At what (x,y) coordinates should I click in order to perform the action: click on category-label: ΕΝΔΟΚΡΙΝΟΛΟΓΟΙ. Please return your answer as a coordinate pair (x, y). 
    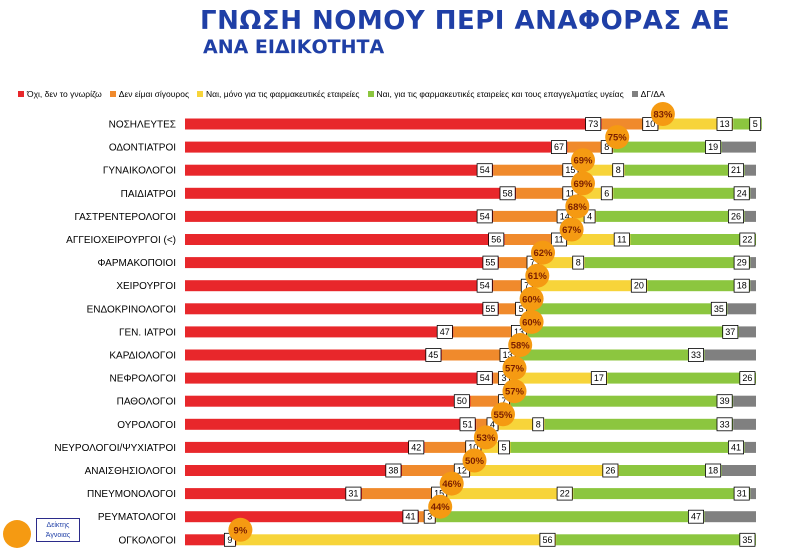
    Looking at the image, I should click on (131, 309).